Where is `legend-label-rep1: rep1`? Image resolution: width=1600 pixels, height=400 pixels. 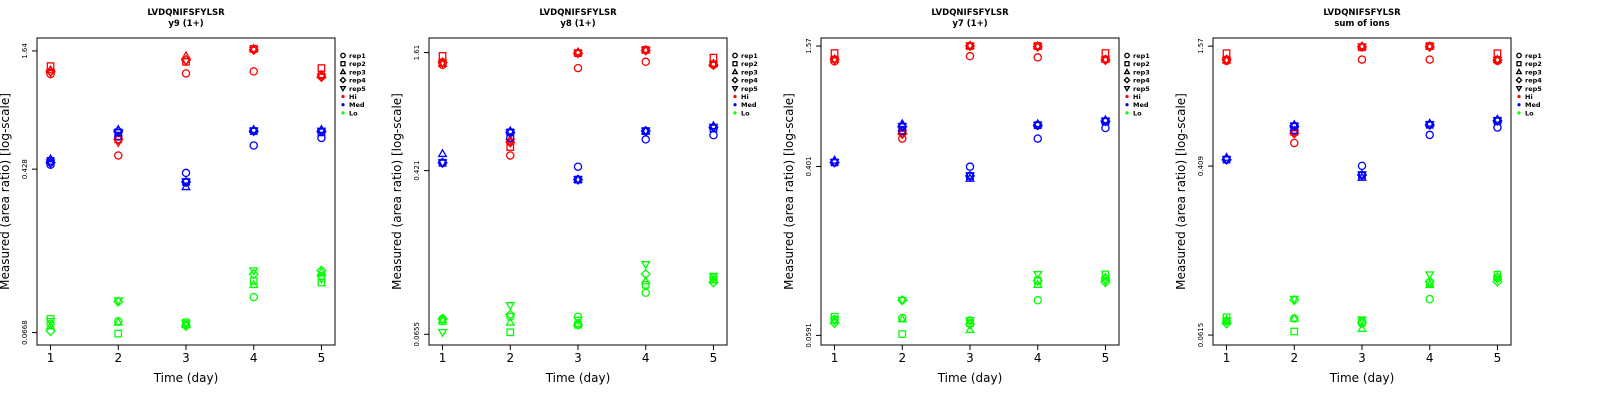 legend-label-rep1: rep1 is located at coordinates (357, 56).